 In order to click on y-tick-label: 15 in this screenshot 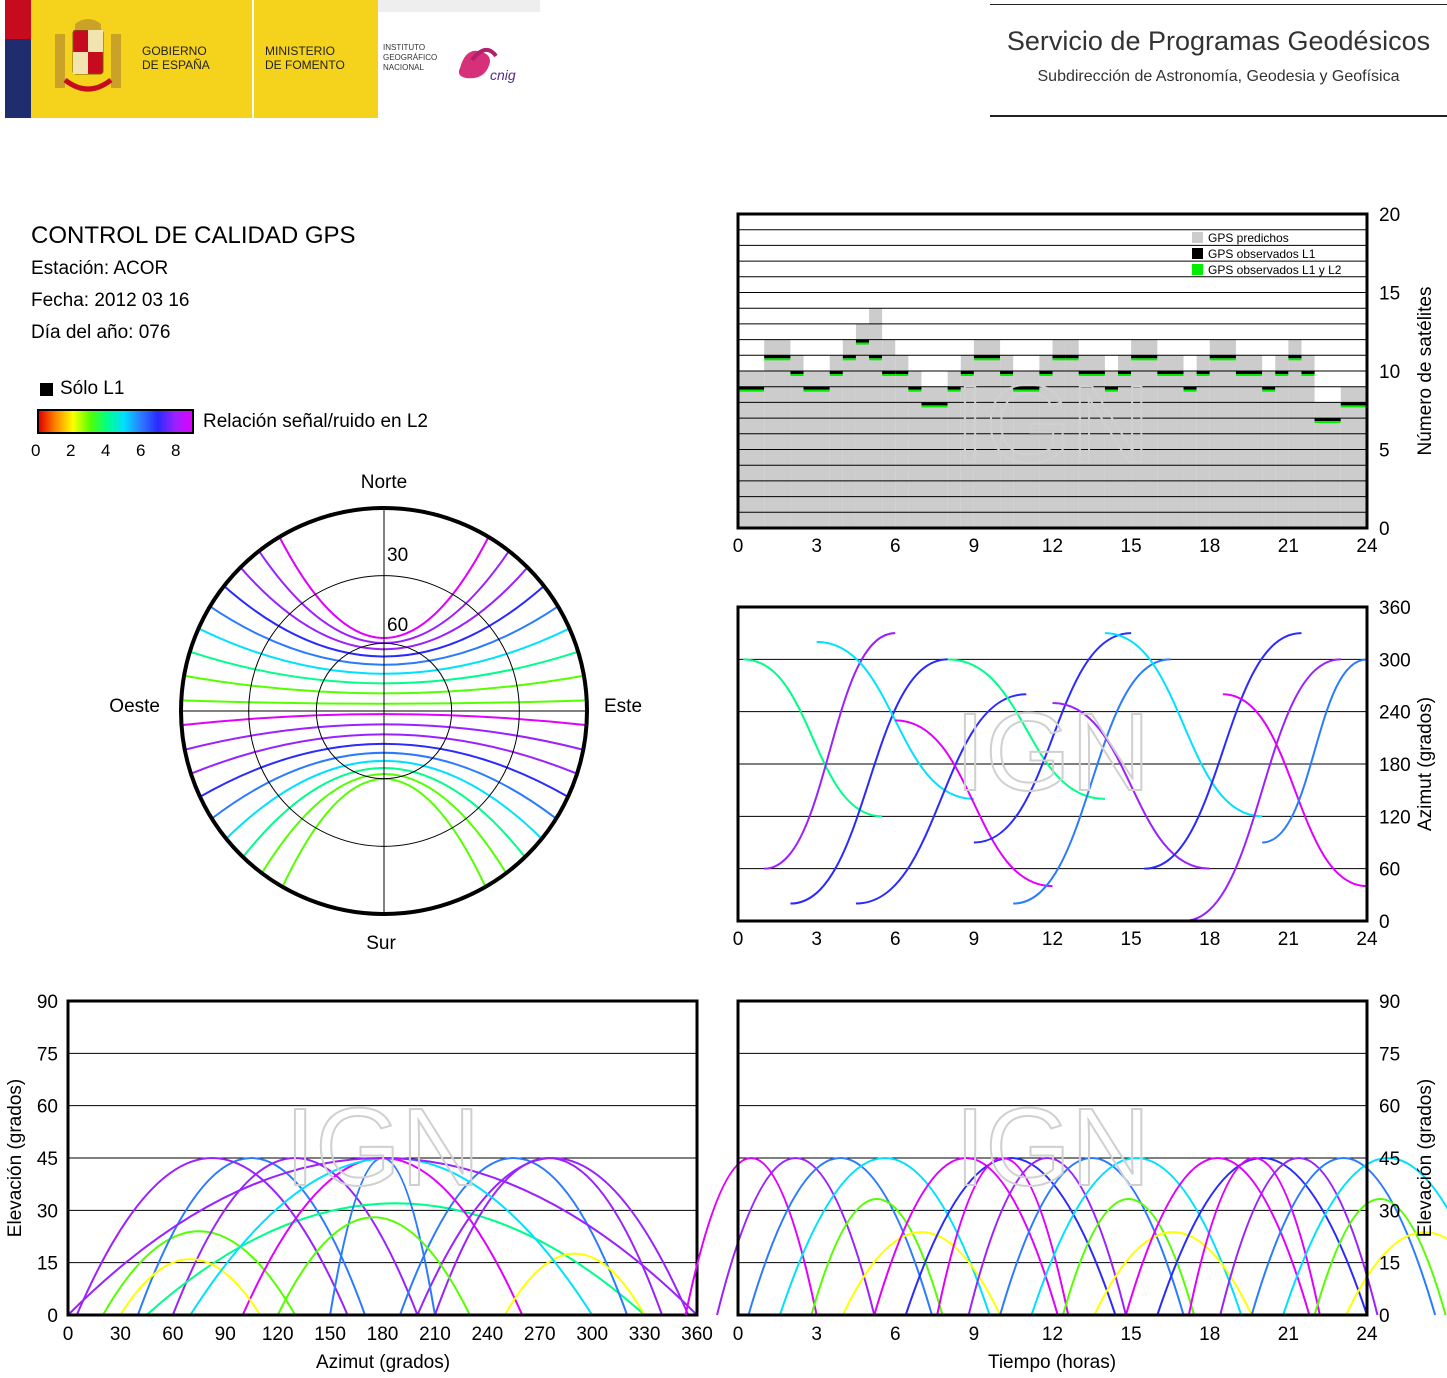, I will do `click(1389, 294)`.